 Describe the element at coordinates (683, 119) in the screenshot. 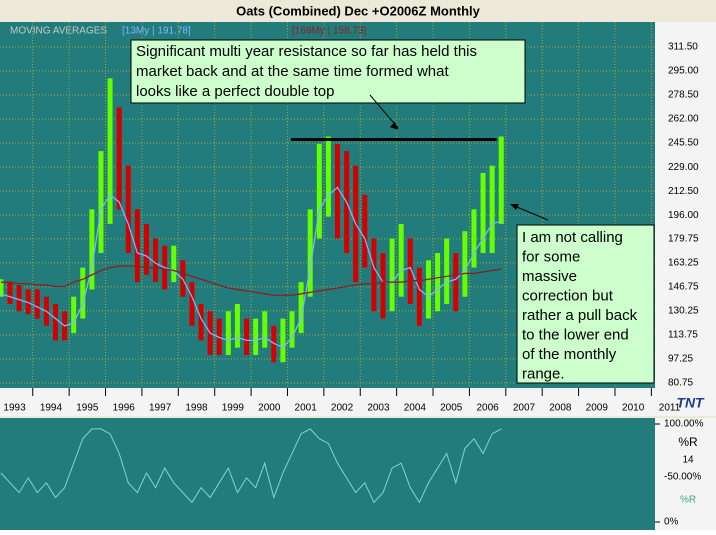

I see `y-tick-label: 262.00` at that location.